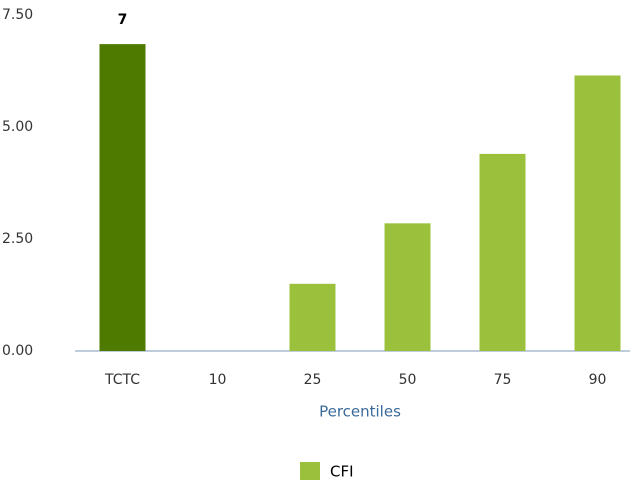 Image resolution: width=630 pixels, height=487 pixels. What do you see at coordinates (17, 15) in the screenshot?
I see `y-tick-label: 7.50` at bounding box center [17, 15].